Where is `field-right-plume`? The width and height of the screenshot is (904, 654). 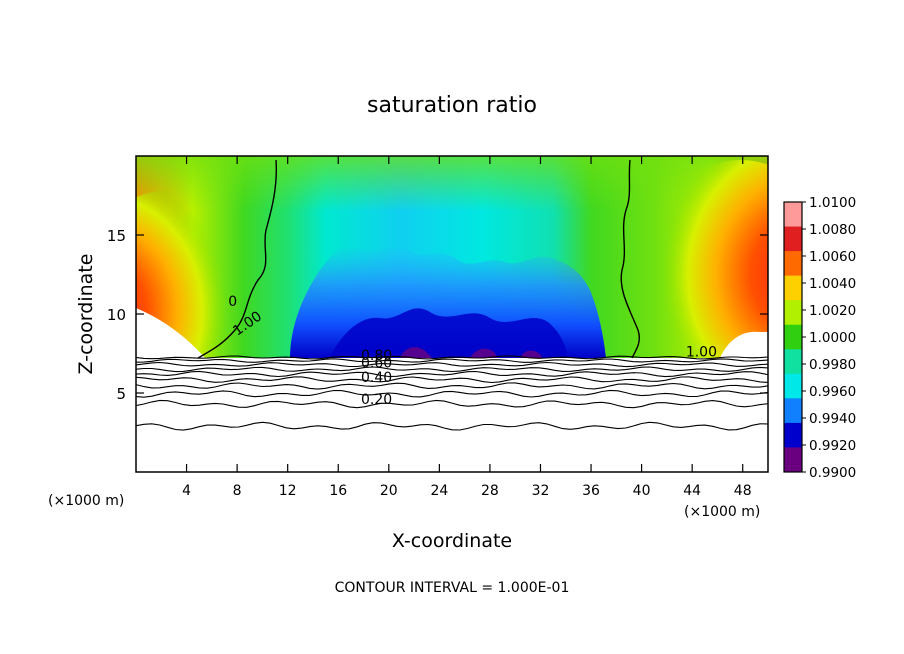
field-right-plume is located at coordinates (704, 275).